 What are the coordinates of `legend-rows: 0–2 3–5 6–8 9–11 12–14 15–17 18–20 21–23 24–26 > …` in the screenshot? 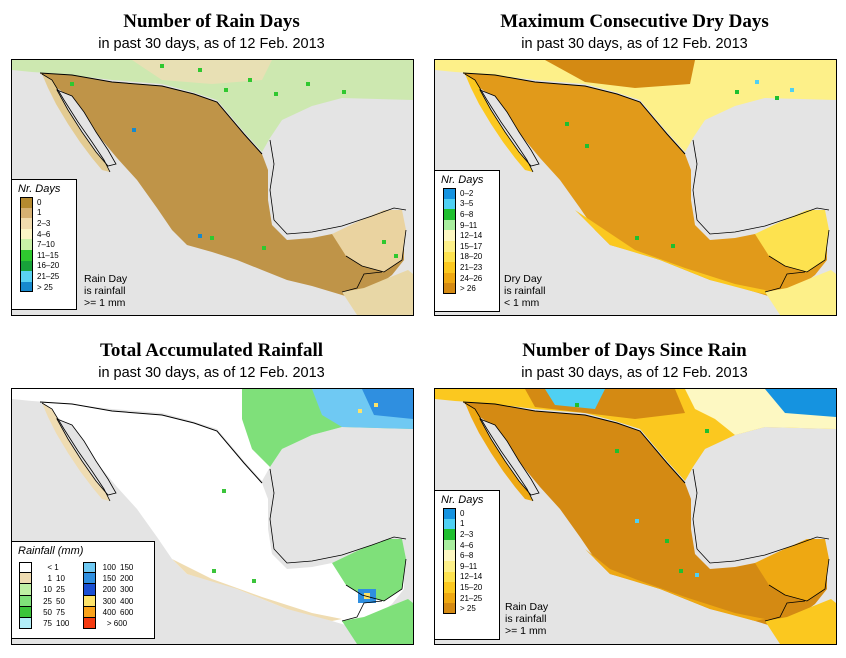 It's located at (467, 241).